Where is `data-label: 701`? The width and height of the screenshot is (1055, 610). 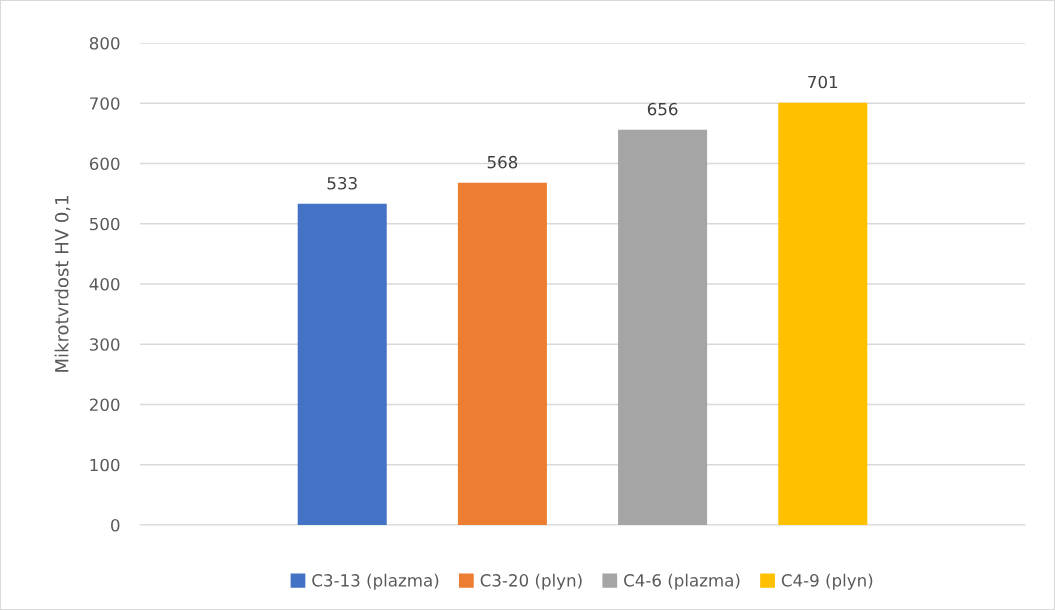
data-label: 701 is located at coordinates (823, 82).